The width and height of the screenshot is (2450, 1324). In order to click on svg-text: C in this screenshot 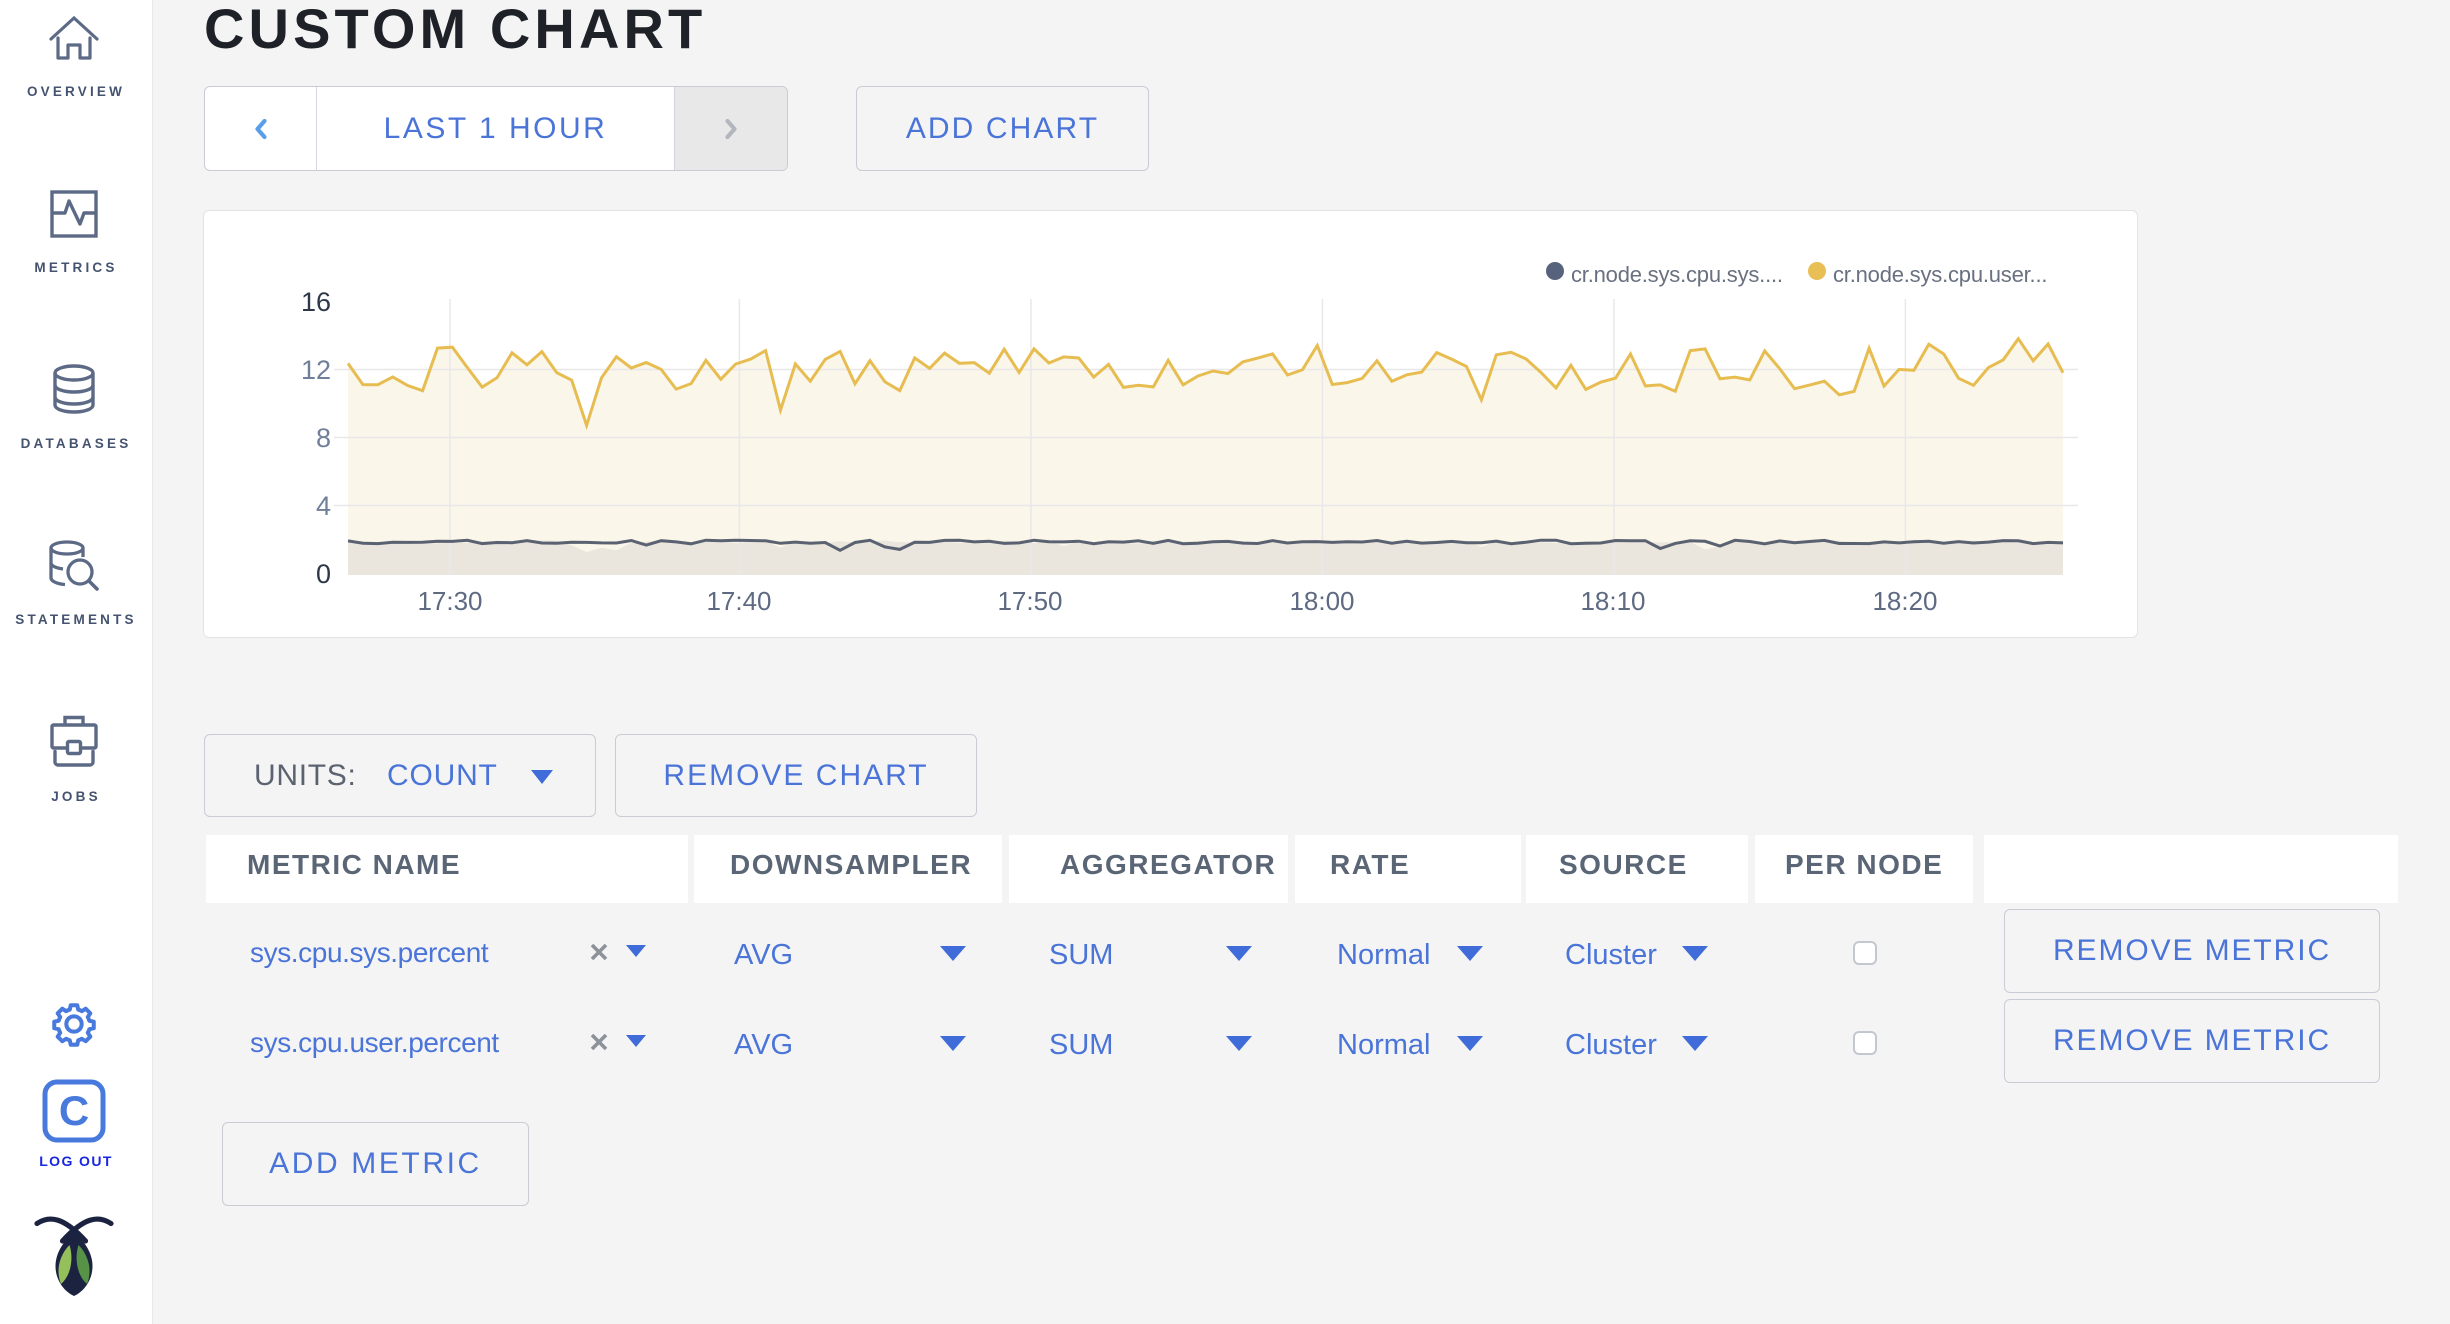, I will do `click(74, 1110)`.